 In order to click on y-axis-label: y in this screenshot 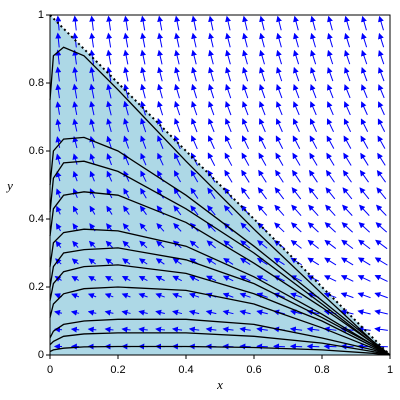, I will do `click(9, 185)`.